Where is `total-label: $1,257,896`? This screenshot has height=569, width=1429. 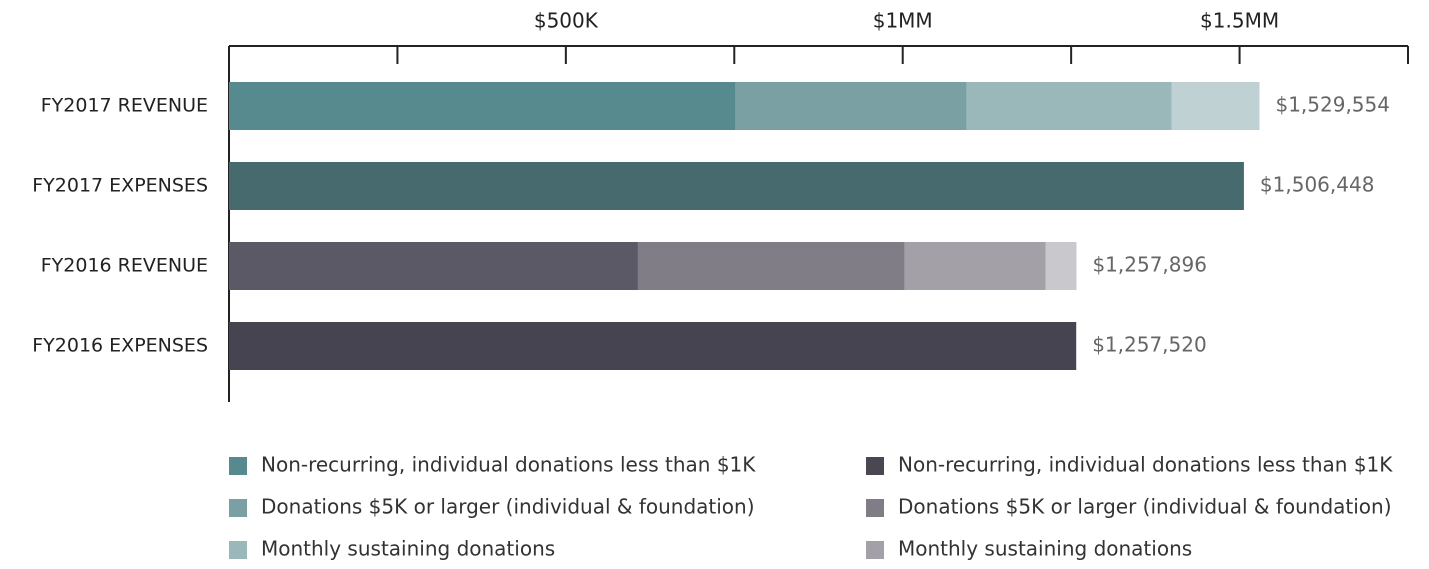 total-label: $1,257,896 is located at coordinates (1149, 265).